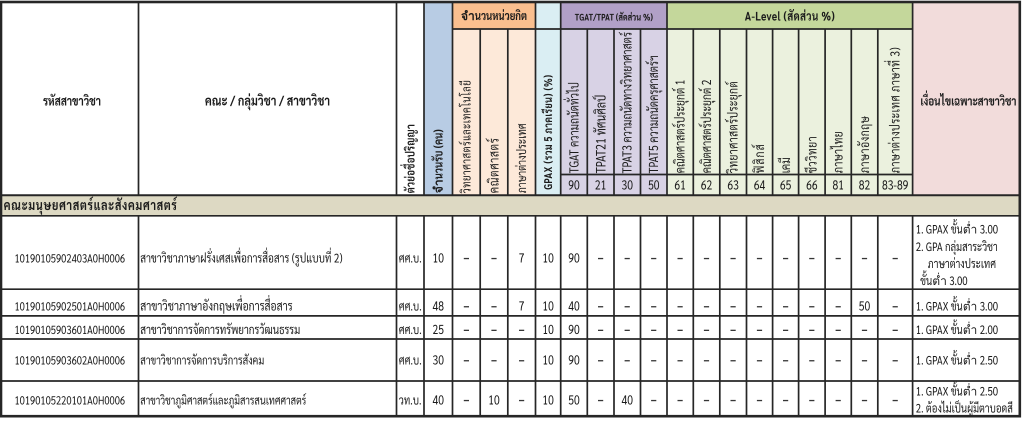 This screenshot has width=1024, height=422. Describe the element at coordinates (679, 185) in the screenshot. I see `svg-text: 61` at that location.